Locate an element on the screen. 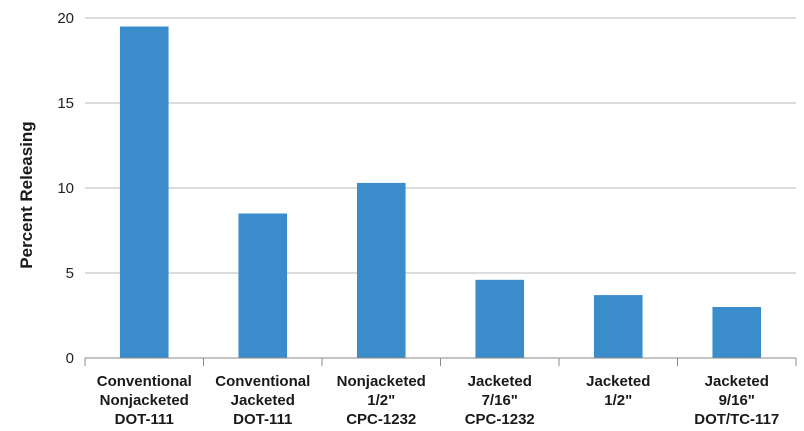 The image size is (804, 431). x-tick-label-5: Jacketed 1/2" is located at coordinates (618, 391).